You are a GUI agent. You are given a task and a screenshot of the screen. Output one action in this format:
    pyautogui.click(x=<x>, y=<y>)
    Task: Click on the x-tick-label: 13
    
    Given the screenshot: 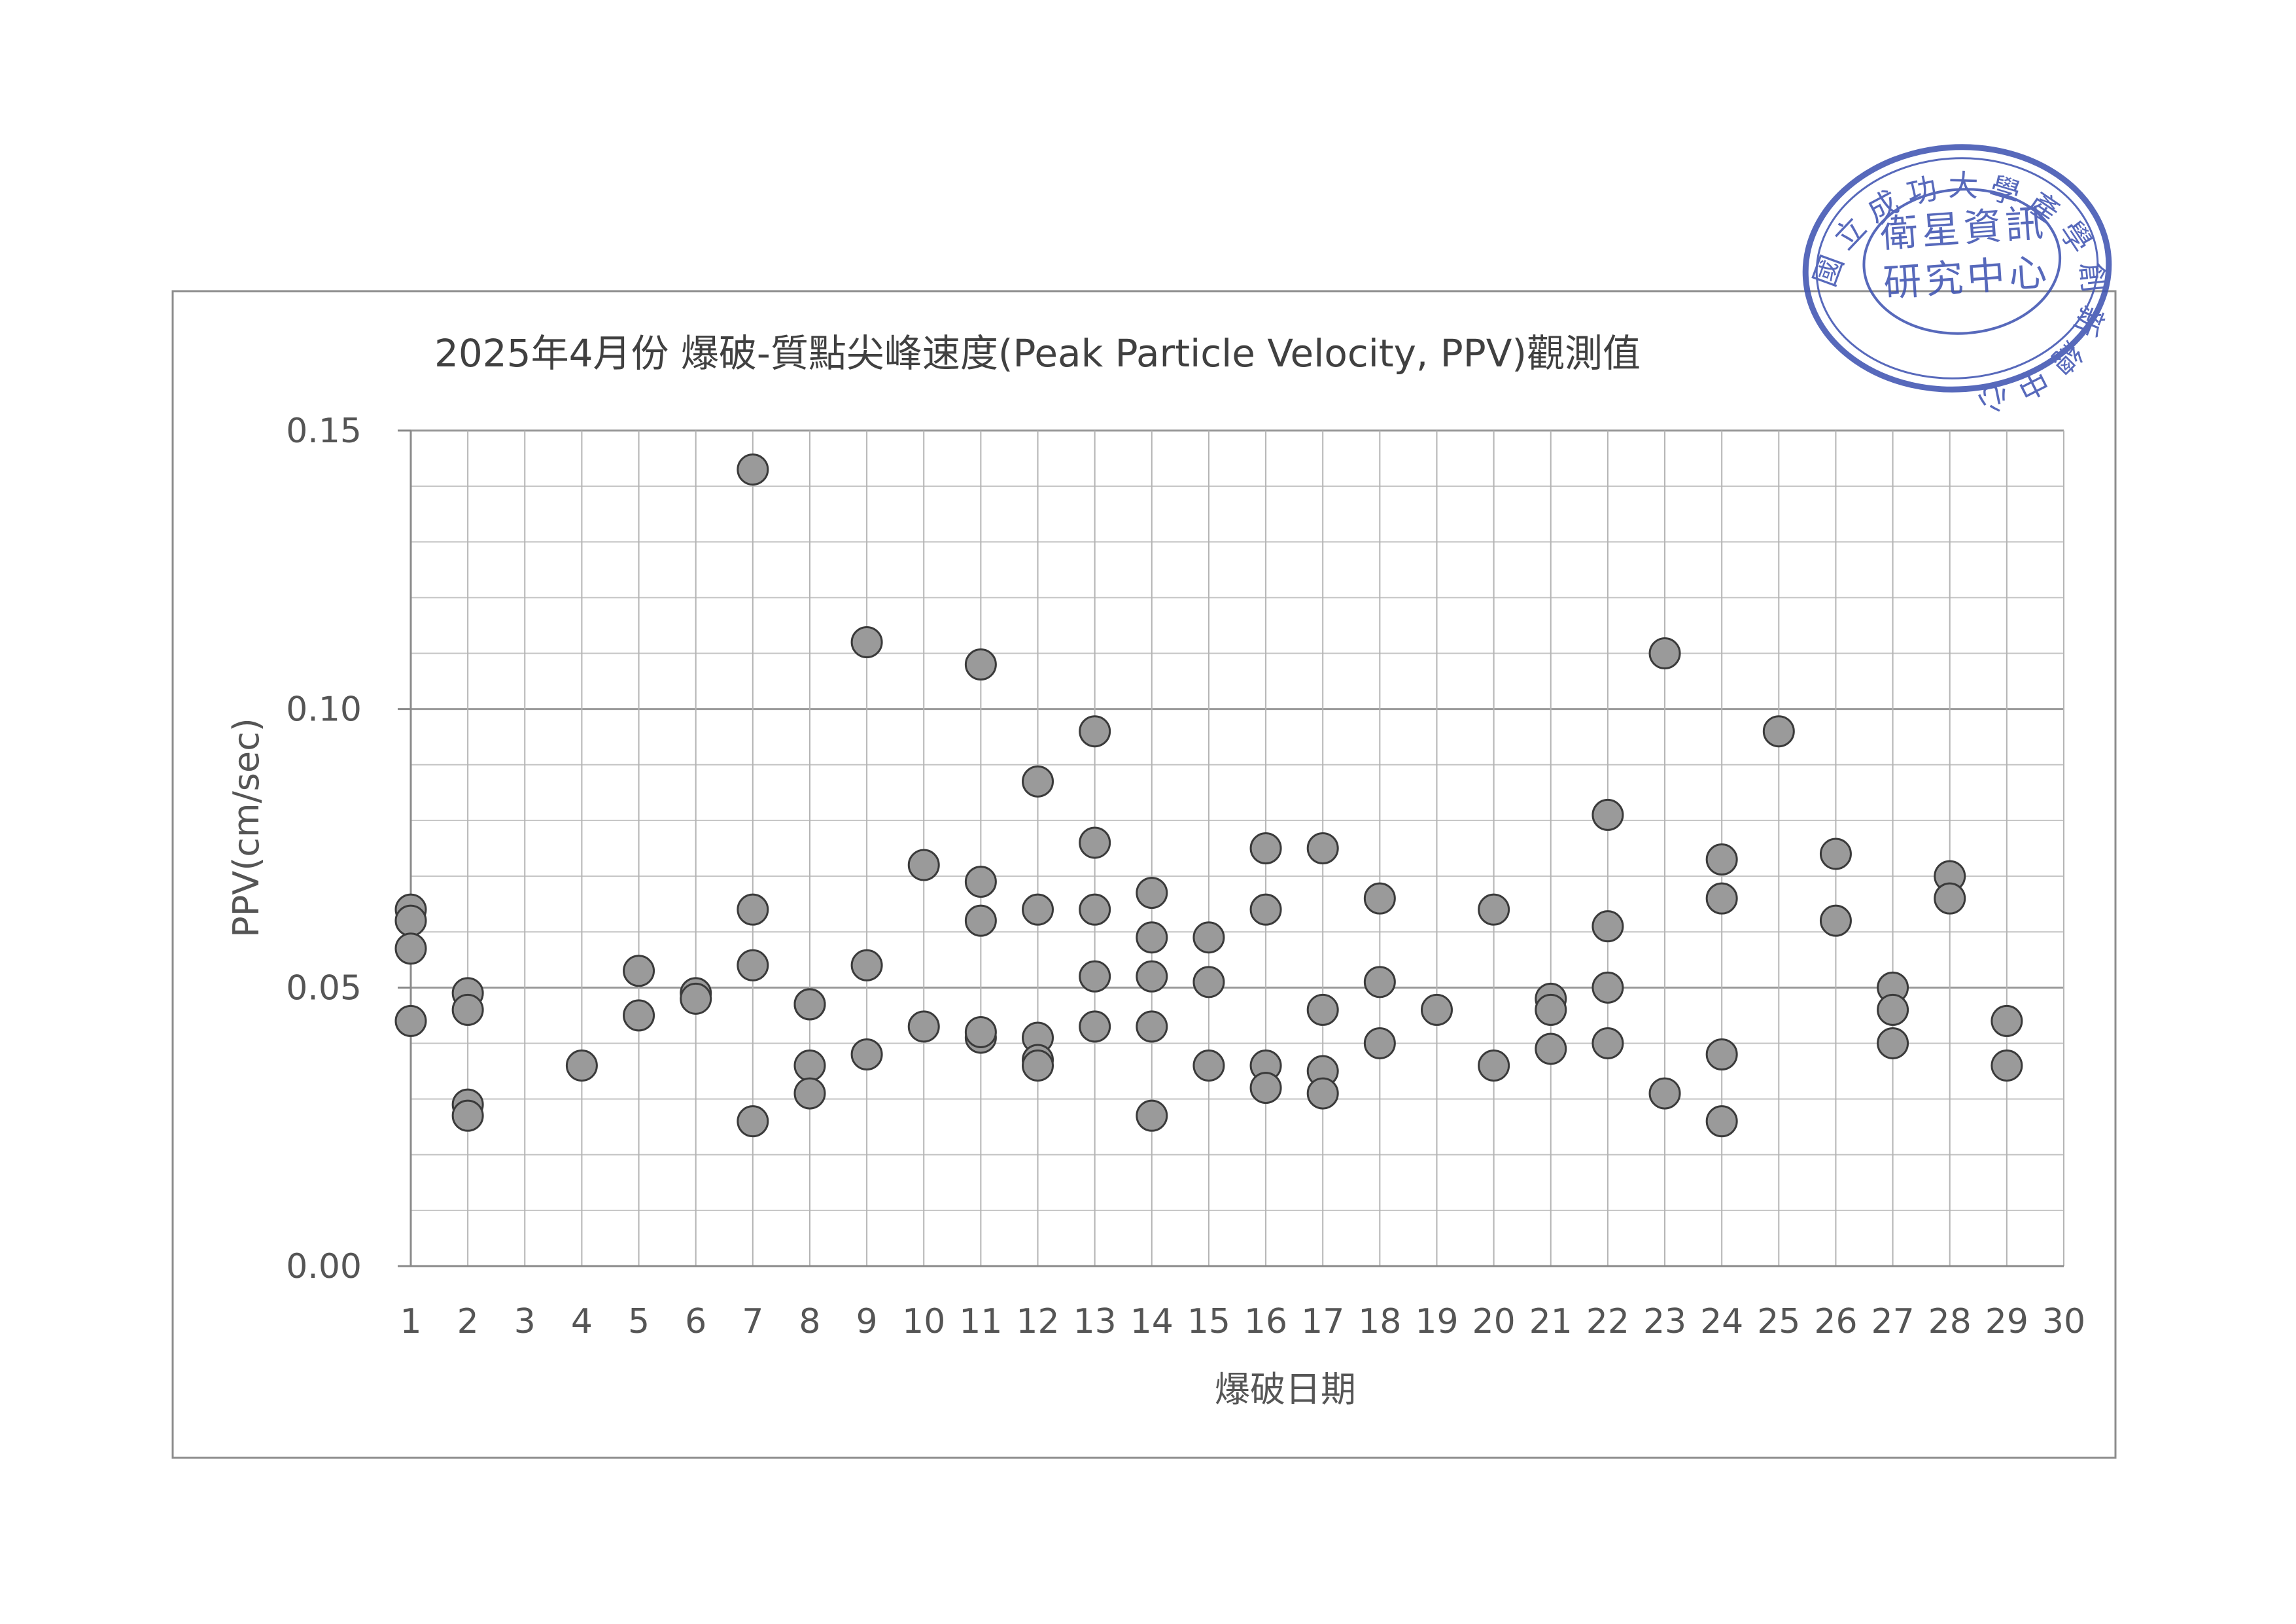 What is the action you would take?
    pyautogui.click(x=1095, y=1321)
    